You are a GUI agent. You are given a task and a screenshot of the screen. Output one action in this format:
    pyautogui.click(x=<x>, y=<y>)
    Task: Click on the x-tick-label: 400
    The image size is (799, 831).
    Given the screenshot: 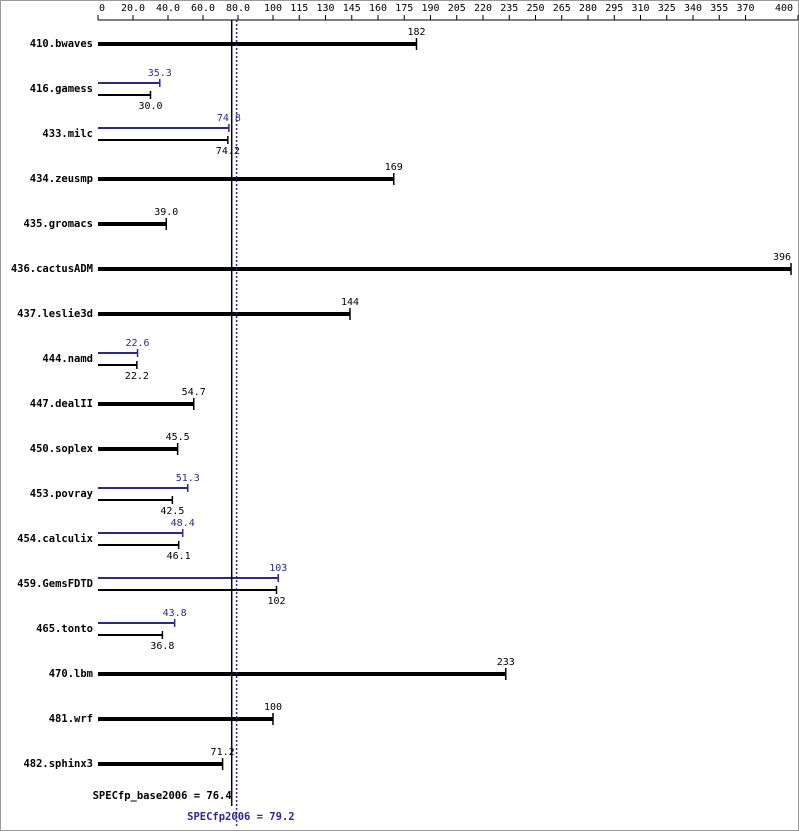 What is the action you would take?
    pyautogui.click(x=784, y=8)
    